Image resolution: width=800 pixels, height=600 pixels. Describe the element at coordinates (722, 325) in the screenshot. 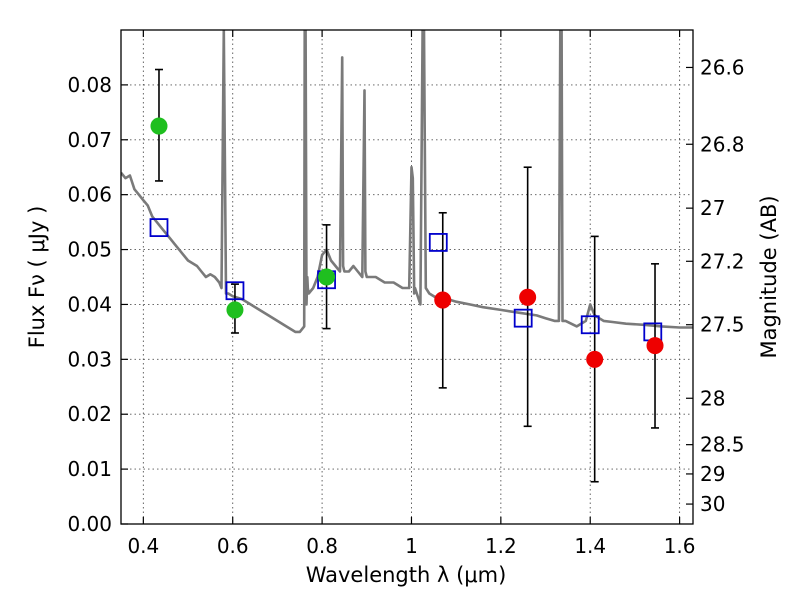

I see `y2-tick-label: 27.5` at that location.